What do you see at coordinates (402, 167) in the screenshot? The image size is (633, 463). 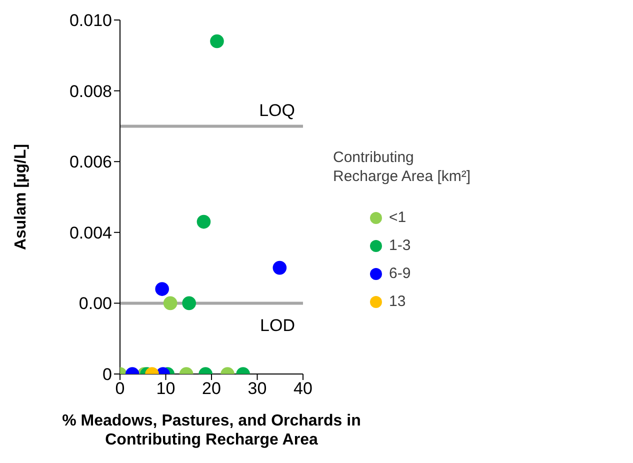 I see `legend-title: Contributing Recharge Area [km²]` at bounding box center [402, 167].